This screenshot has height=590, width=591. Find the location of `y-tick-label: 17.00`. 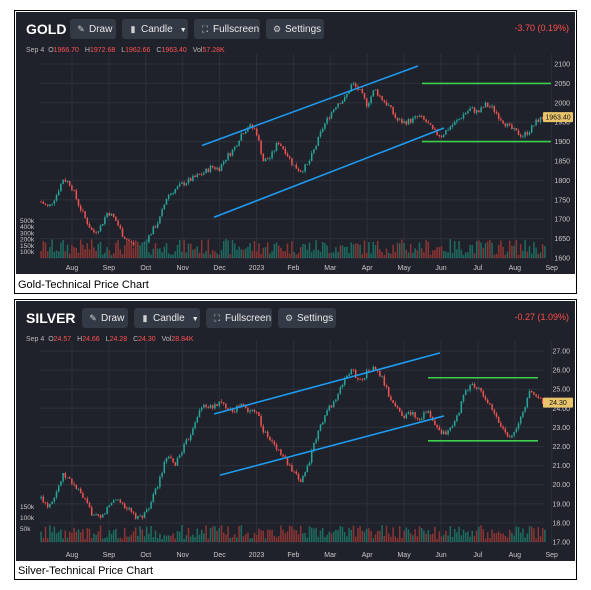

y-tick-label: 17.00 is located at coordinates (561, 543).